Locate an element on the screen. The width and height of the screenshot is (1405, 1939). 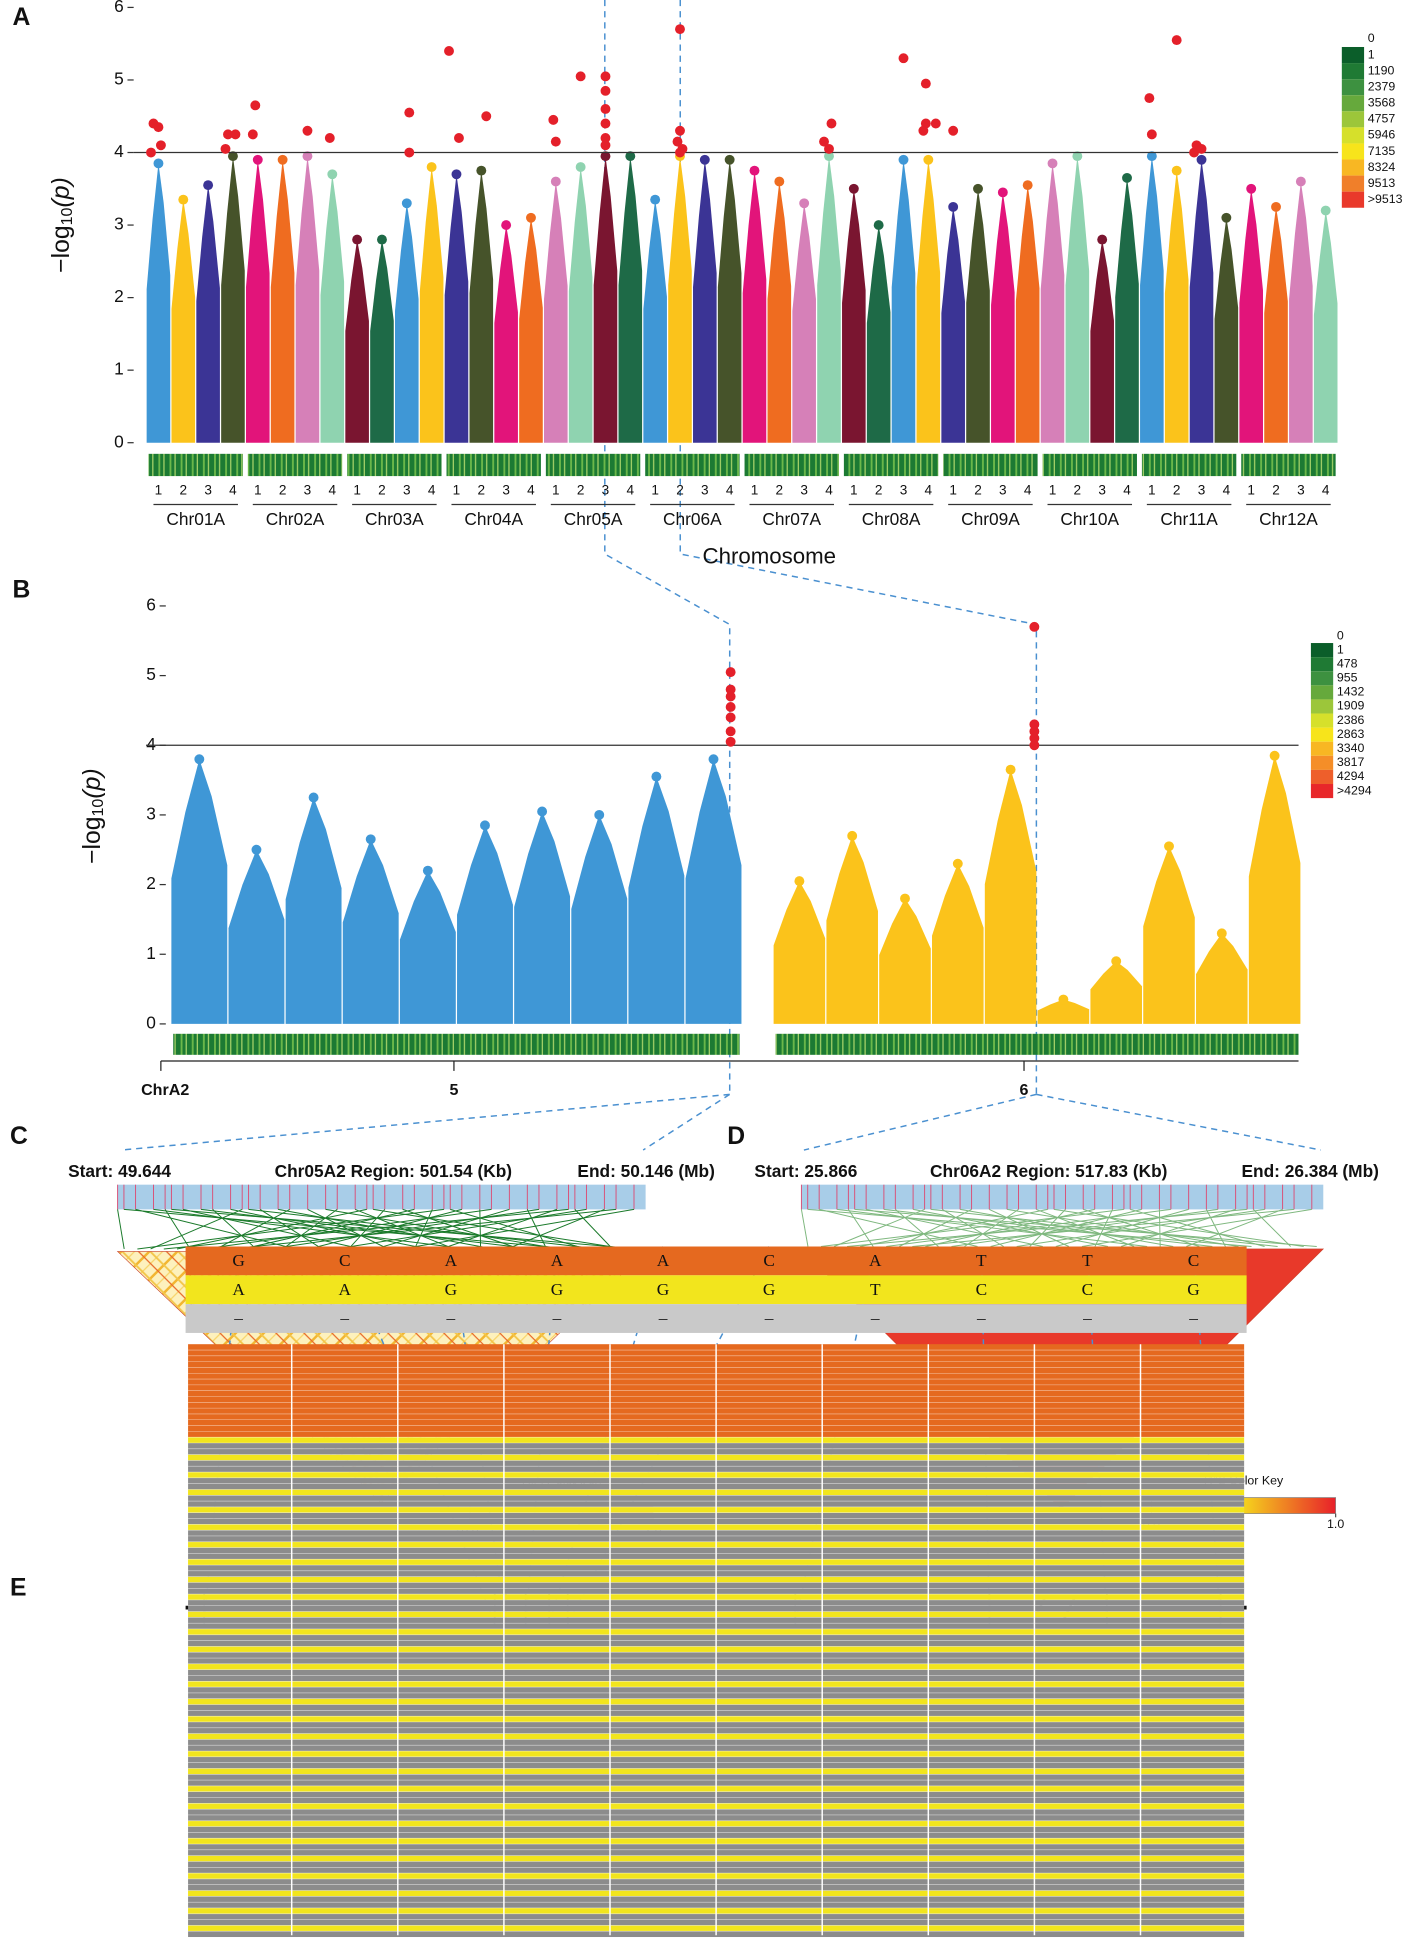
region-end: End: 50.146 (Mb) is located at coordinates (645, 1171).